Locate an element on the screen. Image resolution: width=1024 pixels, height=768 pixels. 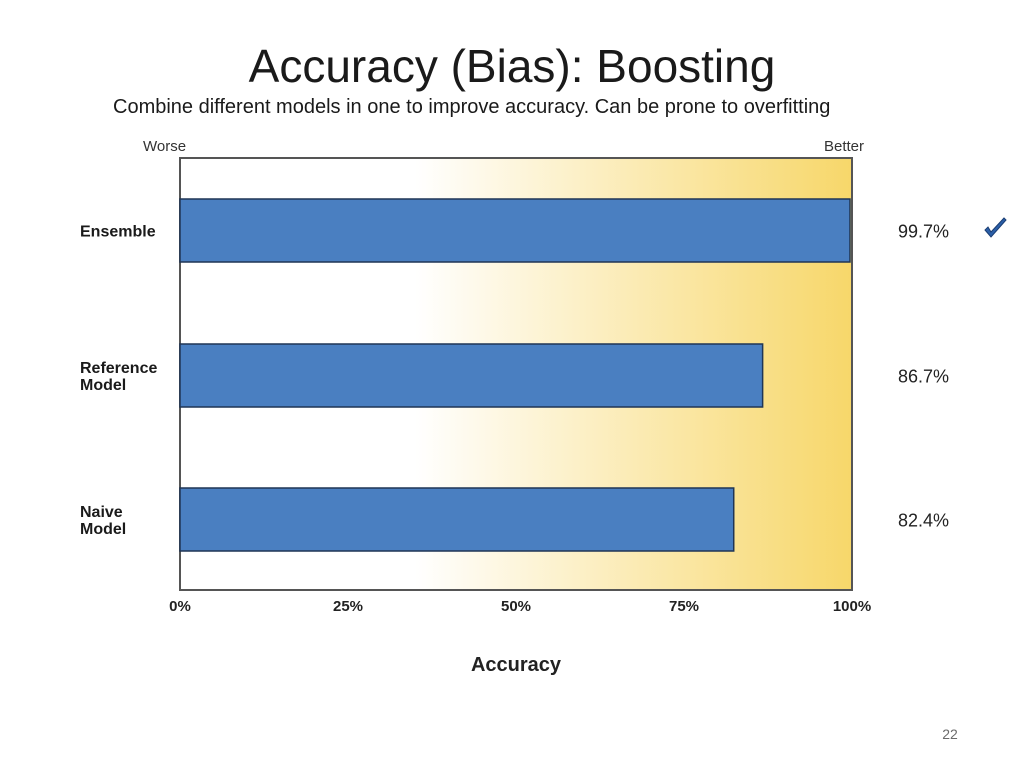
x-tick-label: 75% is located at coordinates (684, 606).